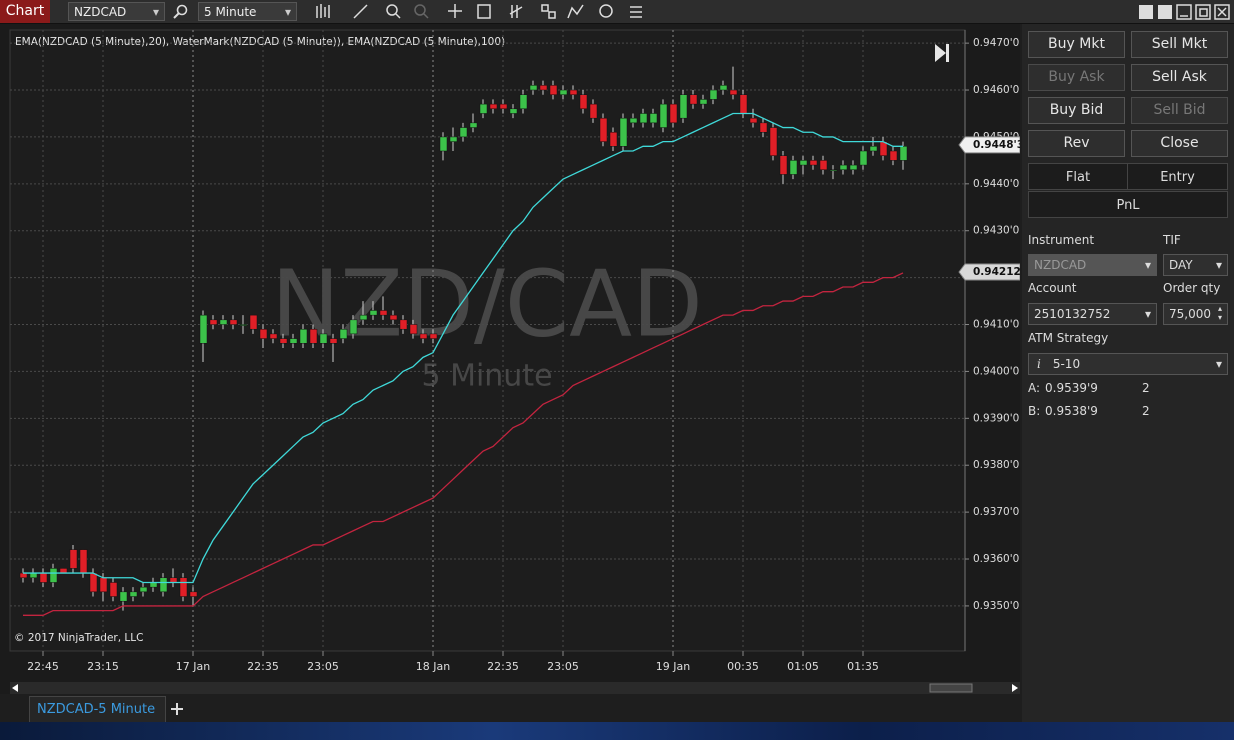 Image resolution: width=1234 pixels, height=740 pixels. Describe the element at coordinates (1060, 265) in the screenshot. I see `instrument-value: NZDCAD` at that location.